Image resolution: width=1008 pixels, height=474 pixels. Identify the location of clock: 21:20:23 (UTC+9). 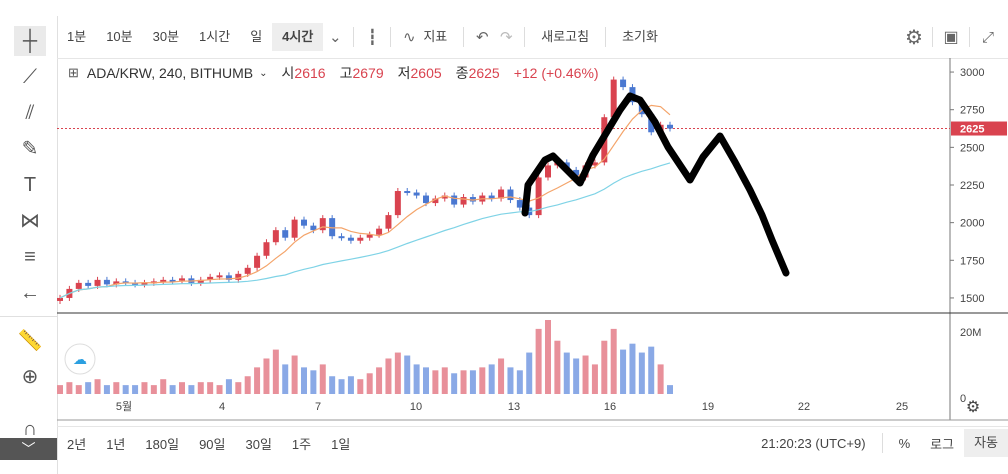
(813, 443).